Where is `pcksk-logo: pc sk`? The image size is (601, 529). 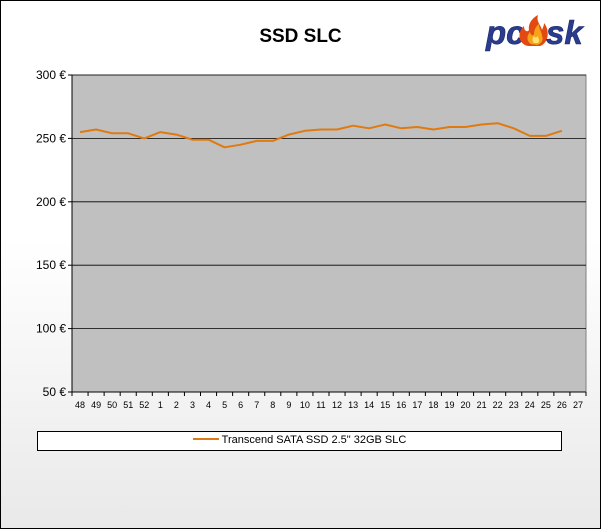 pcksk-logo: pc sk is located at coordinates (536, 34).